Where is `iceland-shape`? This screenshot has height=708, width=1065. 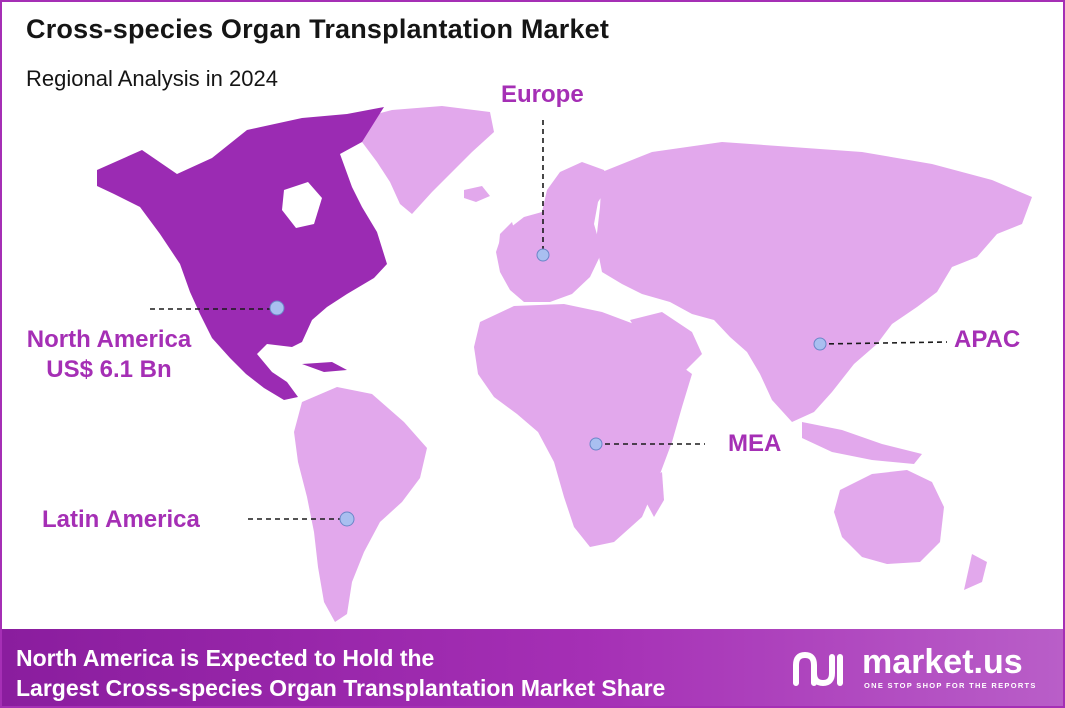
iceland-shape is located at coordinates (477, 194).